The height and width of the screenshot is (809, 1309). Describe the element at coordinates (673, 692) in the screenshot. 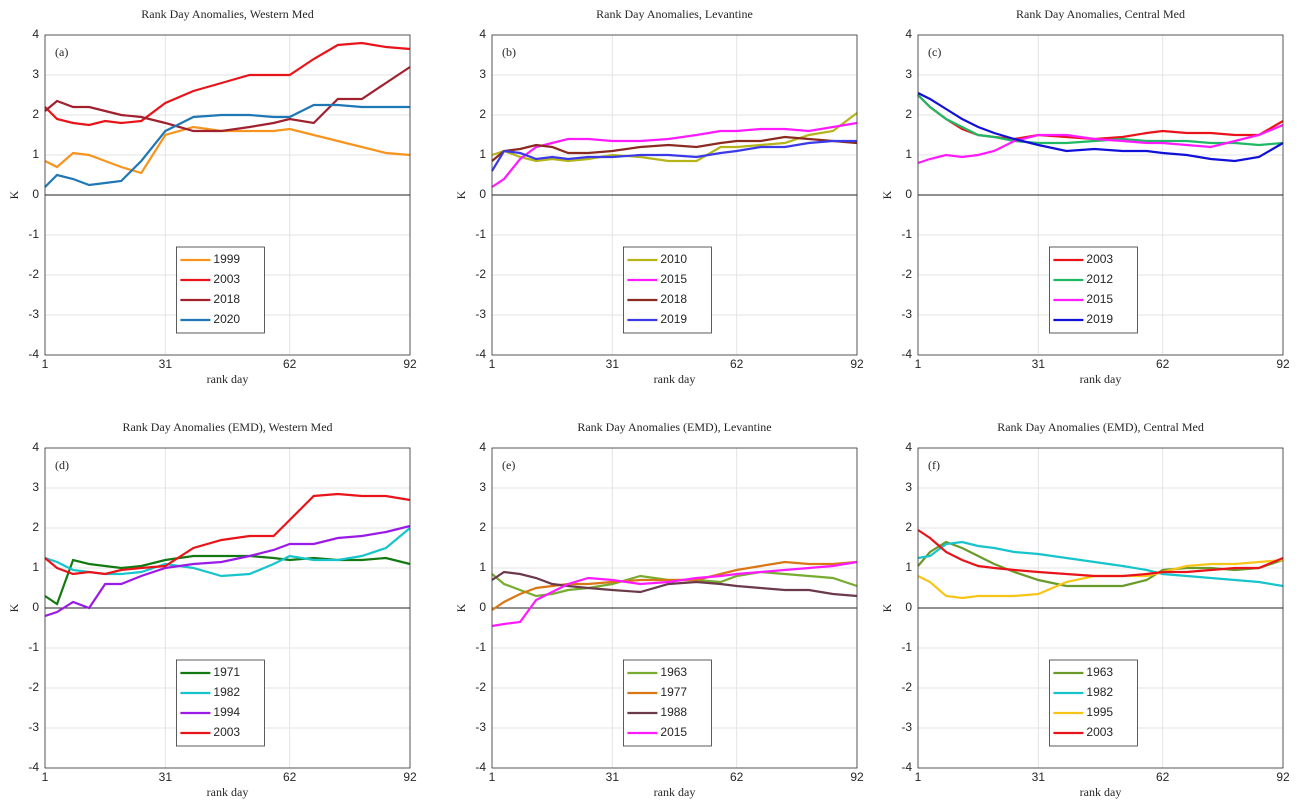

I see `legend-label: 1977` at that location.